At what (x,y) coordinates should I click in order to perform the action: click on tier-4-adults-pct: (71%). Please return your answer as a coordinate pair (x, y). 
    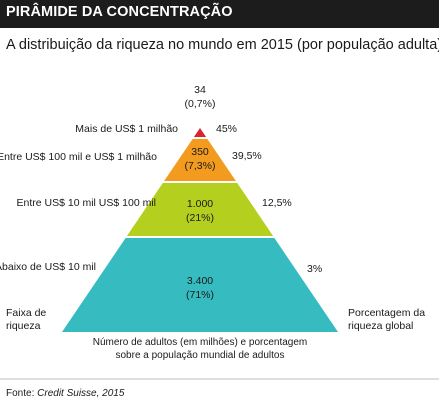
    Looking at the image, I should click on (200, 295).